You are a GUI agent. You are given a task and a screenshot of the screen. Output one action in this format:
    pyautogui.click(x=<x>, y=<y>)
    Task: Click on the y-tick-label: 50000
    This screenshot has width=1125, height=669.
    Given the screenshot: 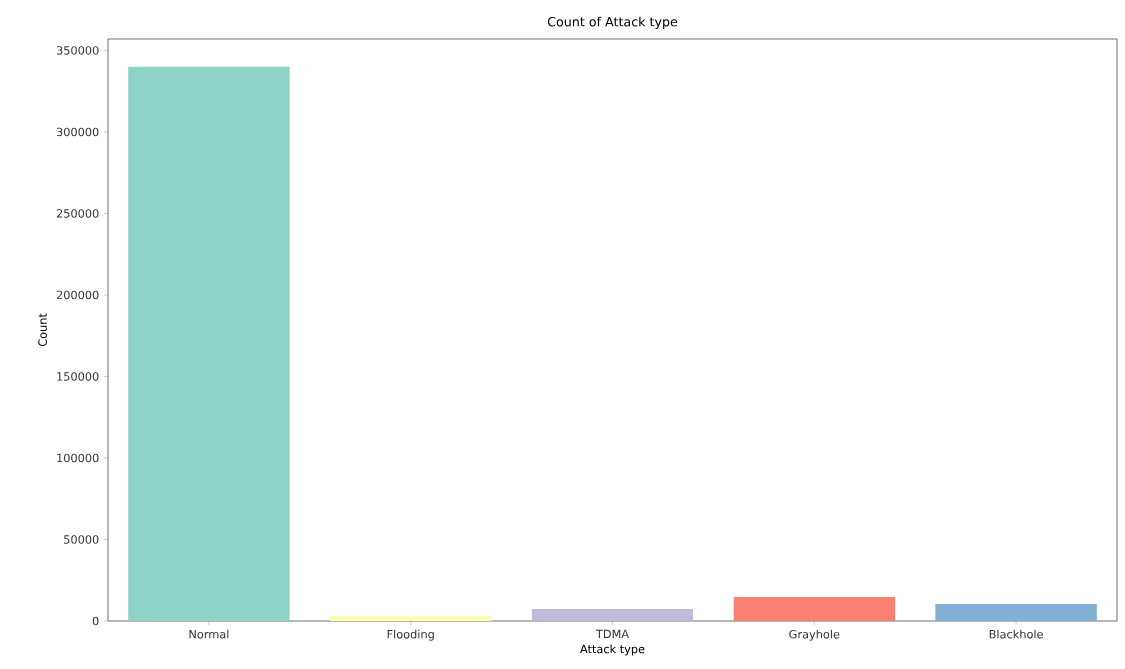 What is the action you would take?
    pyautogui.click(x=81, y=539)
    